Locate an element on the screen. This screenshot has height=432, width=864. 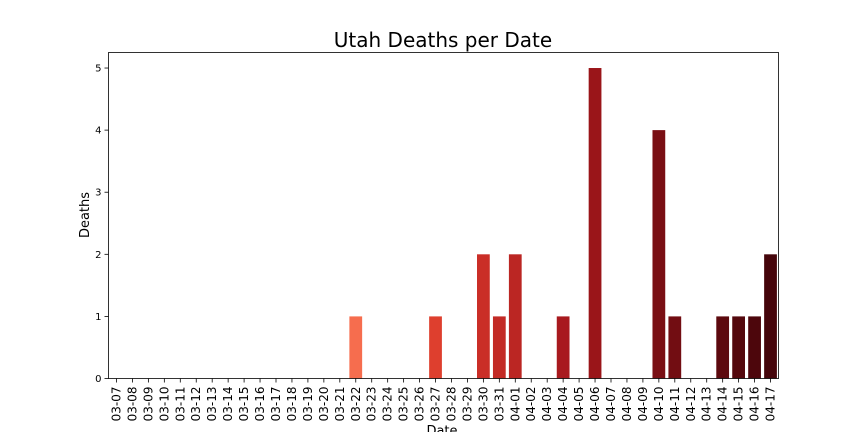
x-tick-label: 04-08 is located at coordinates (627, 404).